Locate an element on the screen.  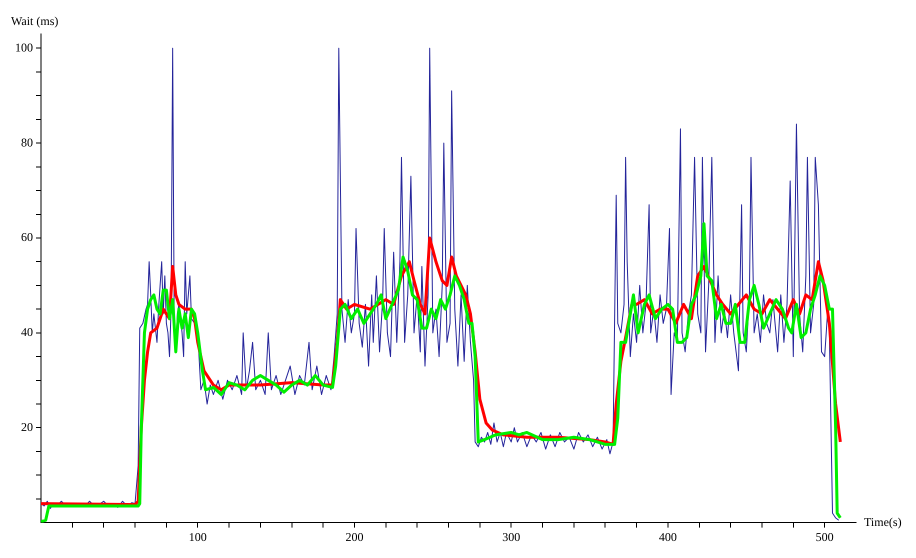
x-tick-label: 400 is located at coordinates (667, 537).